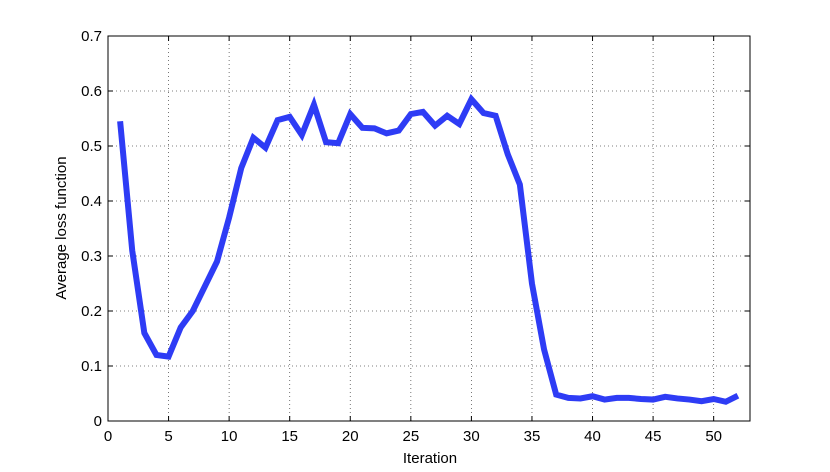 Image resolution: width=830 pixels, height=472 pixels. What do you see at coordinates (91, 256) in the screenshot?
I see `y-tick-label: 0.3` at bounding box center [91, 256].